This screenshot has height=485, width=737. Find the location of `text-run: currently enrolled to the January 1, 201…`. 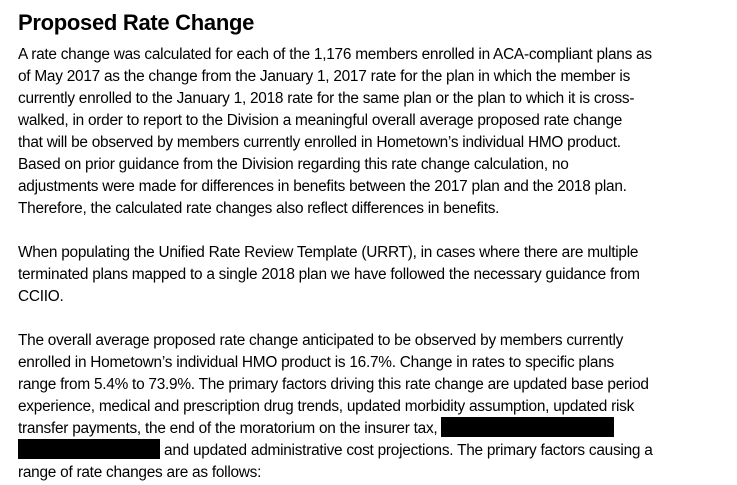

text-run: currently enrolled to the January 1, 201… is located at coordinates (326, 98).